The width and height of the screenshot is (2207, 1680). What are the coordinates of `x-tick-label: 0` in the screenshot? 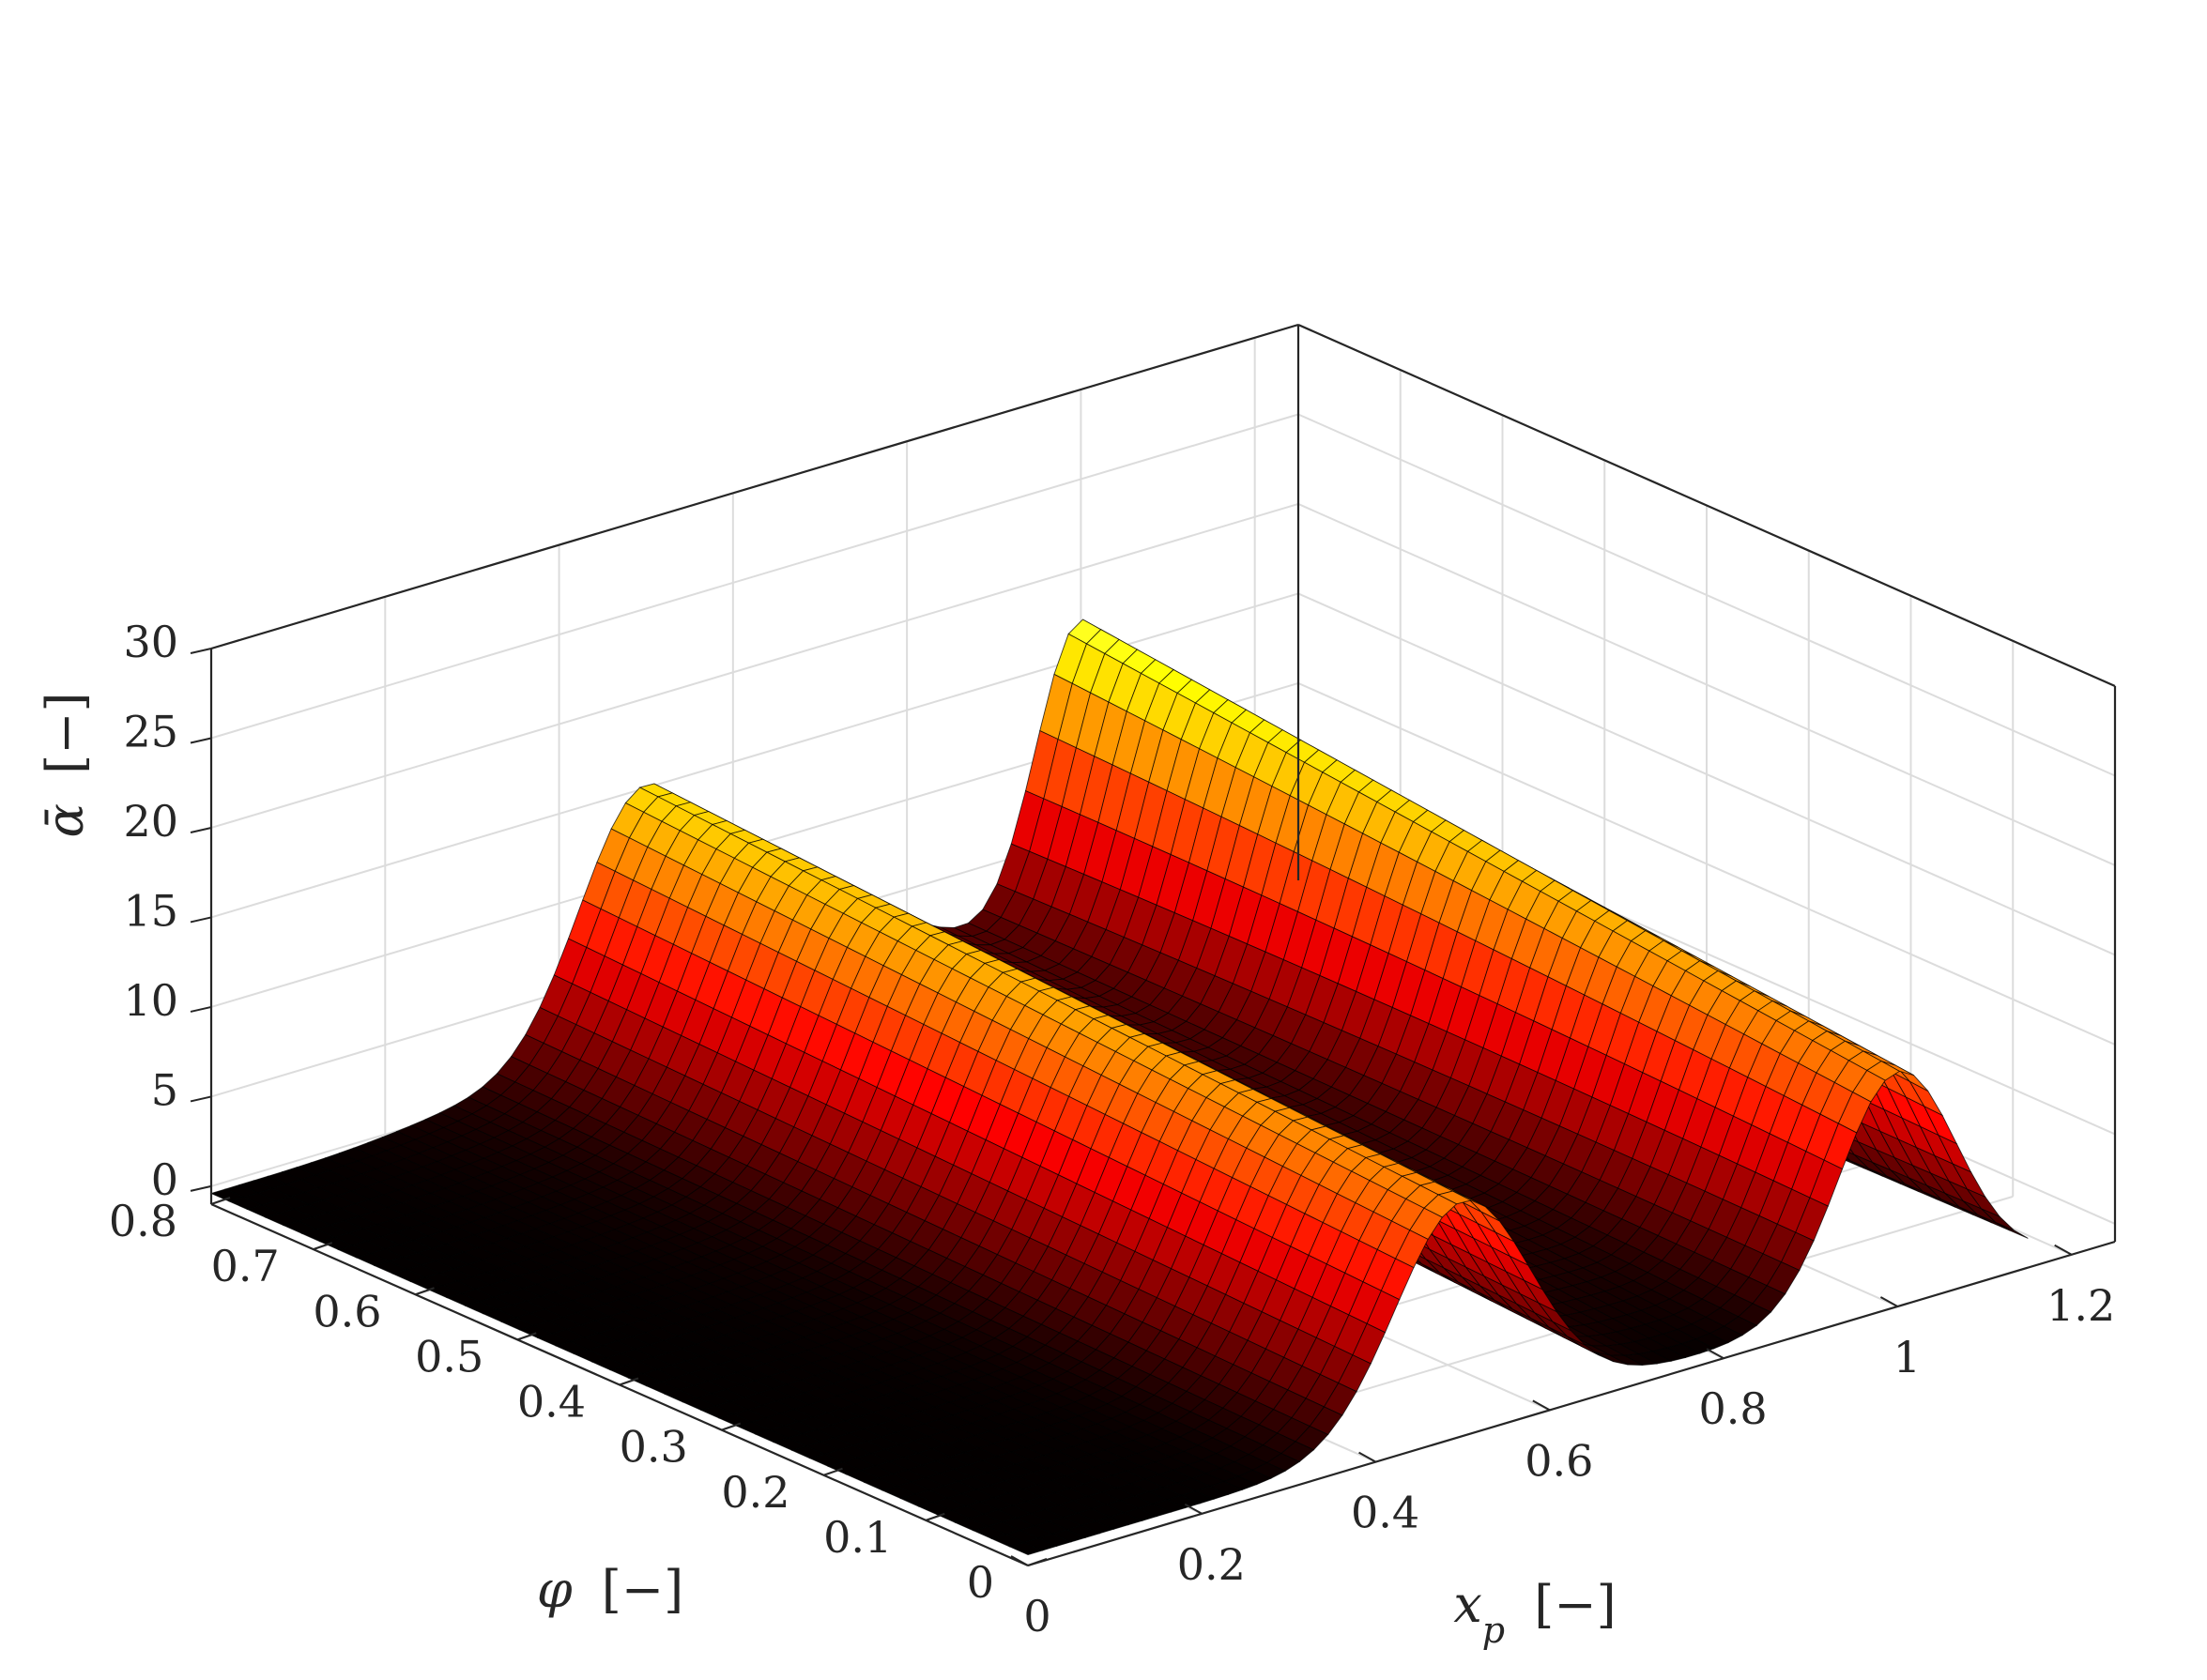 It's located at (1036, 1616).